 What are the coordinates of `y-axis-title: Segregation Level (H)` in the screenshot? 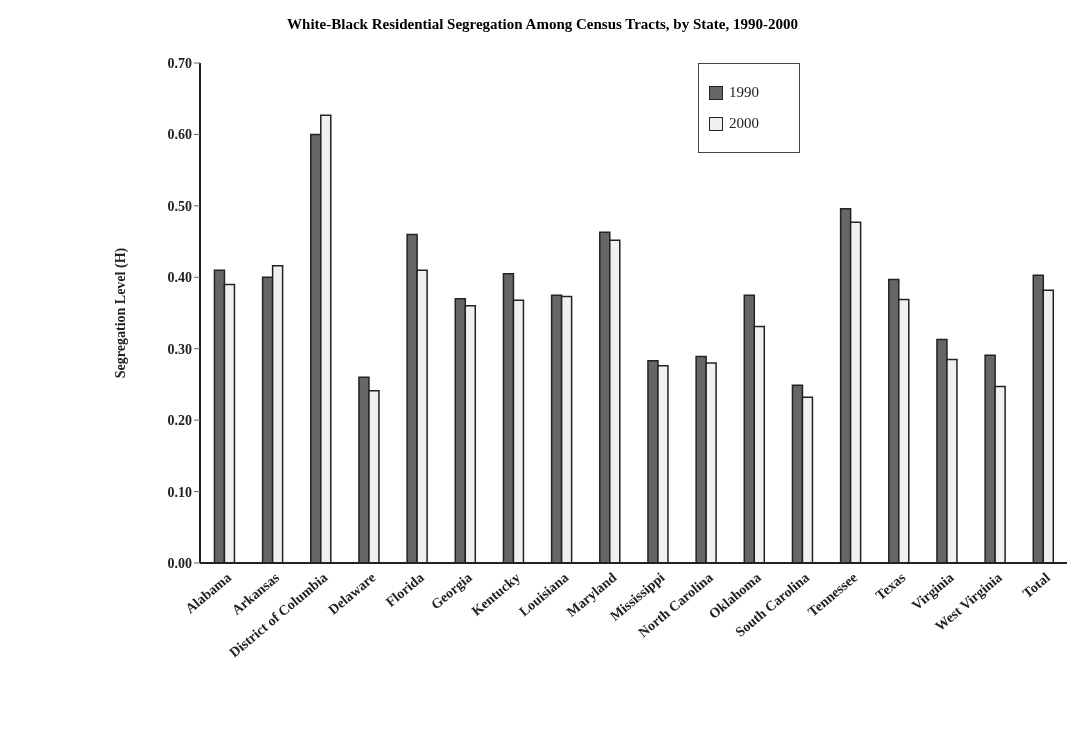 It's located at (120, 313).